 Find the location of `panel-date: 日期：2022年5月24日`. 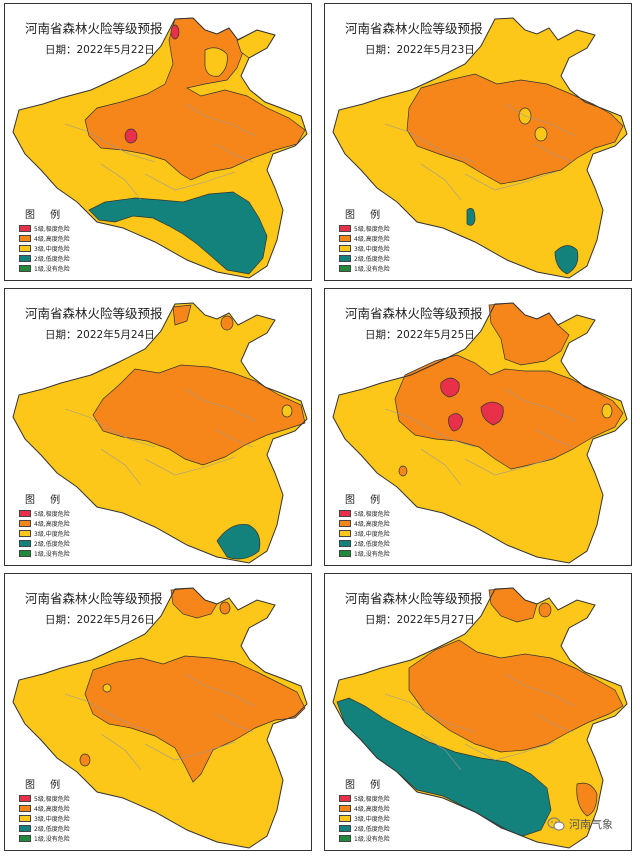

panel-date: 日期：2022年5月24日 is located at coordinates (100, 335).